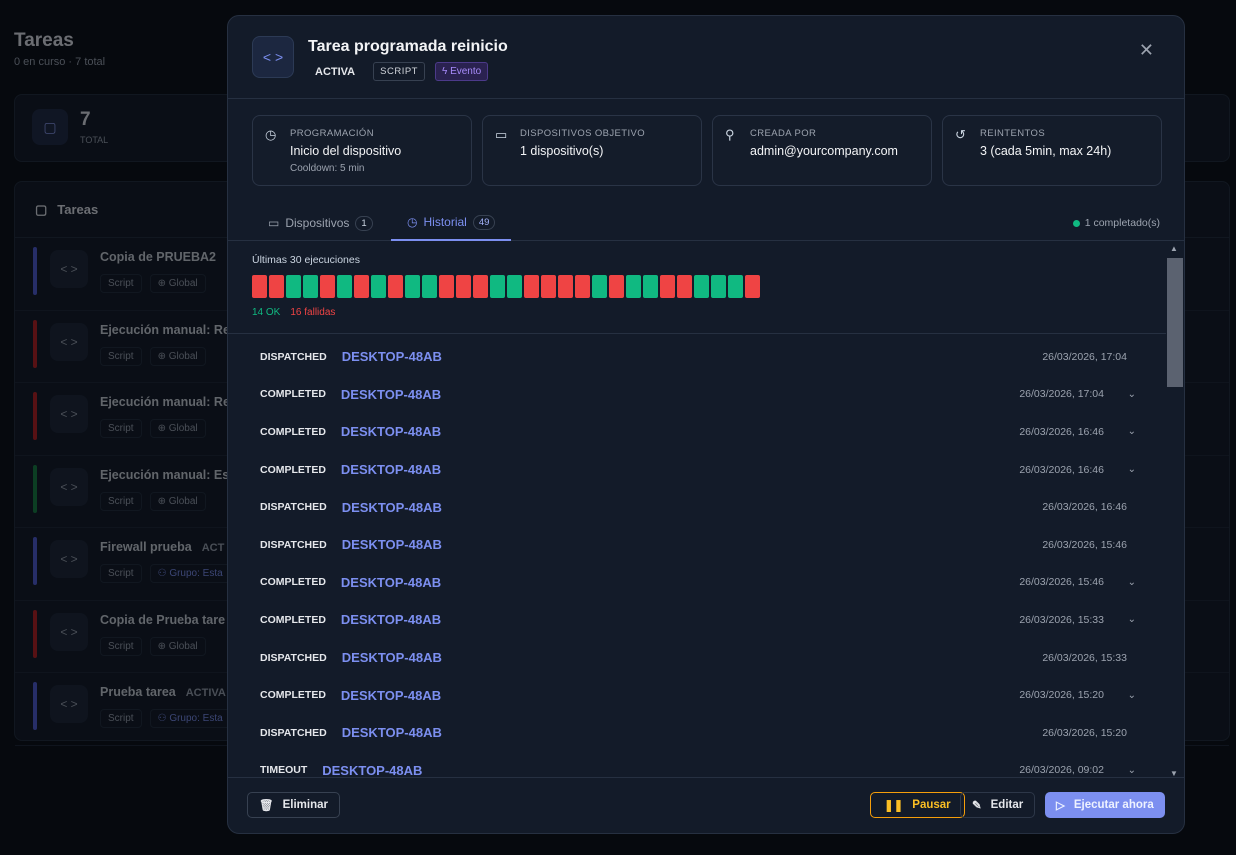 This screenshot has height=855, width=1236. I want to click on history-row: COMPLETED DESKTOP-48AB 26/03/2026, 15:20 ⌄, so click(698, 695).